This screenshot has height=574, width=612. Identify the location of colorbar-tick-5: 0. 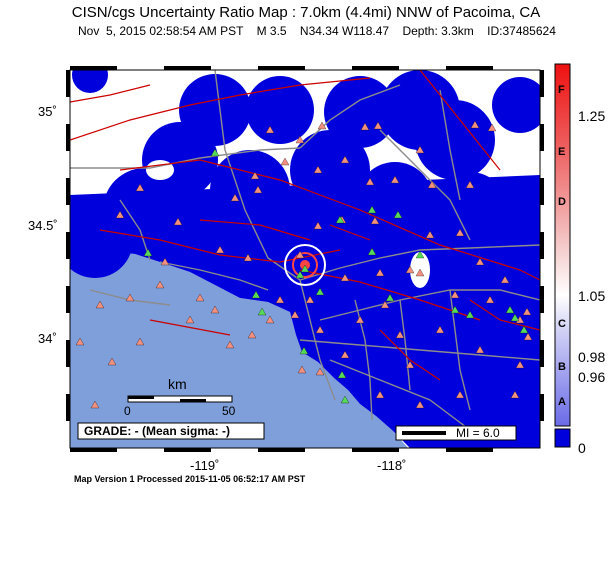
(582, 448).